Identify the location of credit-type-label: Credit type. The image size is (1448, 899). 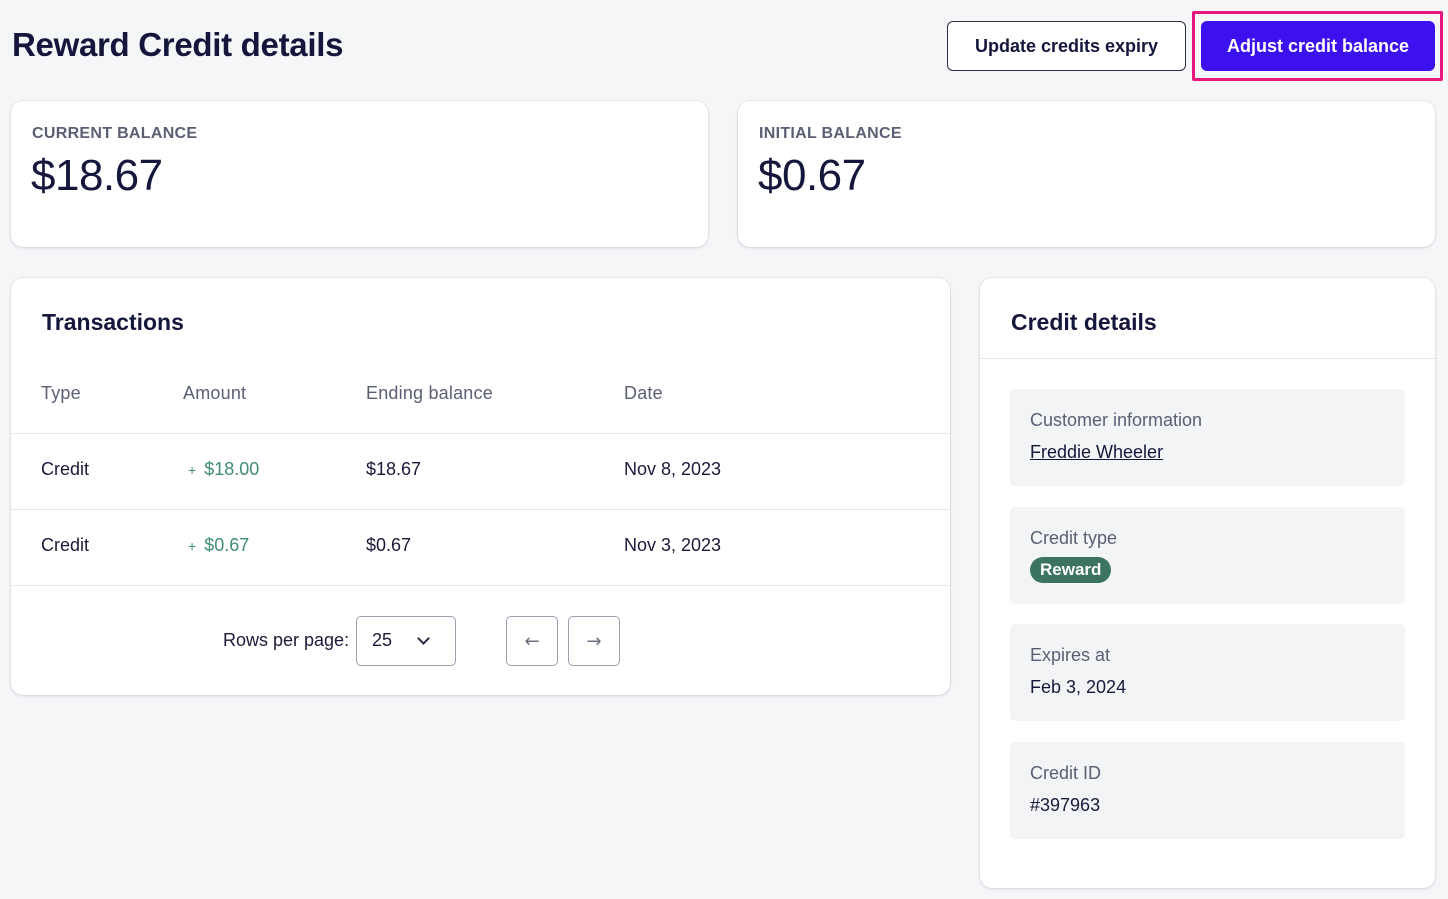
(1074, 538).